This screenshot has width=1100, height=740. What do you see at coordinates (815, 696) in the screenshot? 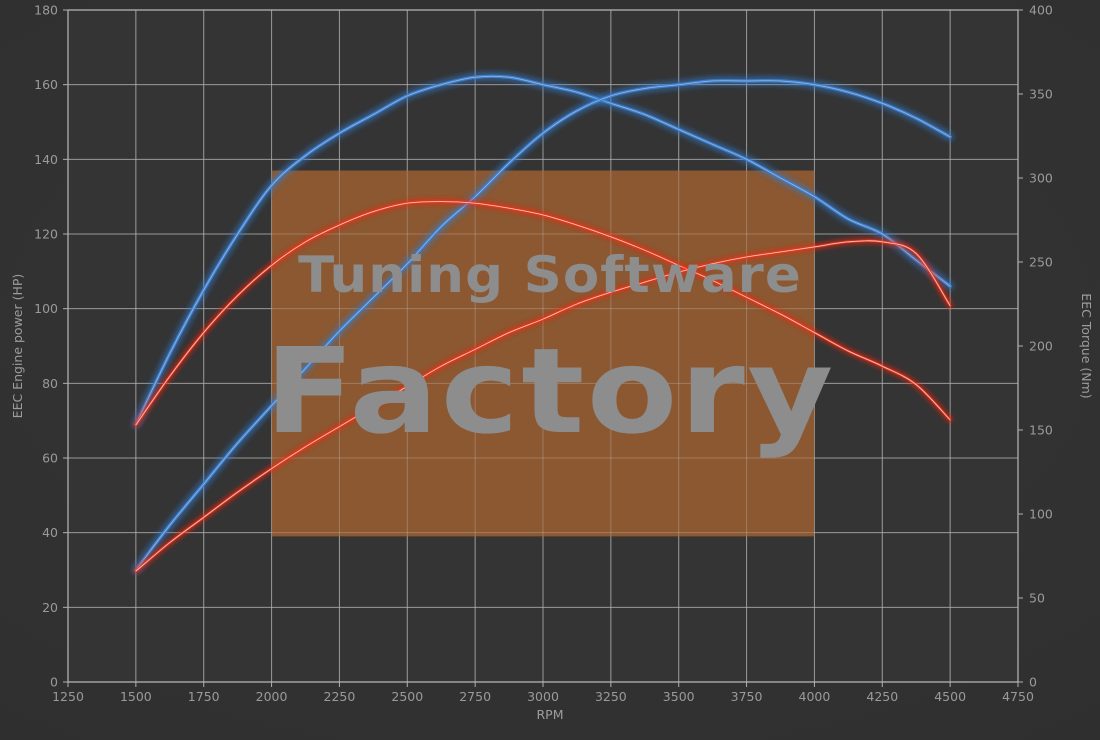
I see `x-tick-label: 4000` at bounding box center [815, 696].